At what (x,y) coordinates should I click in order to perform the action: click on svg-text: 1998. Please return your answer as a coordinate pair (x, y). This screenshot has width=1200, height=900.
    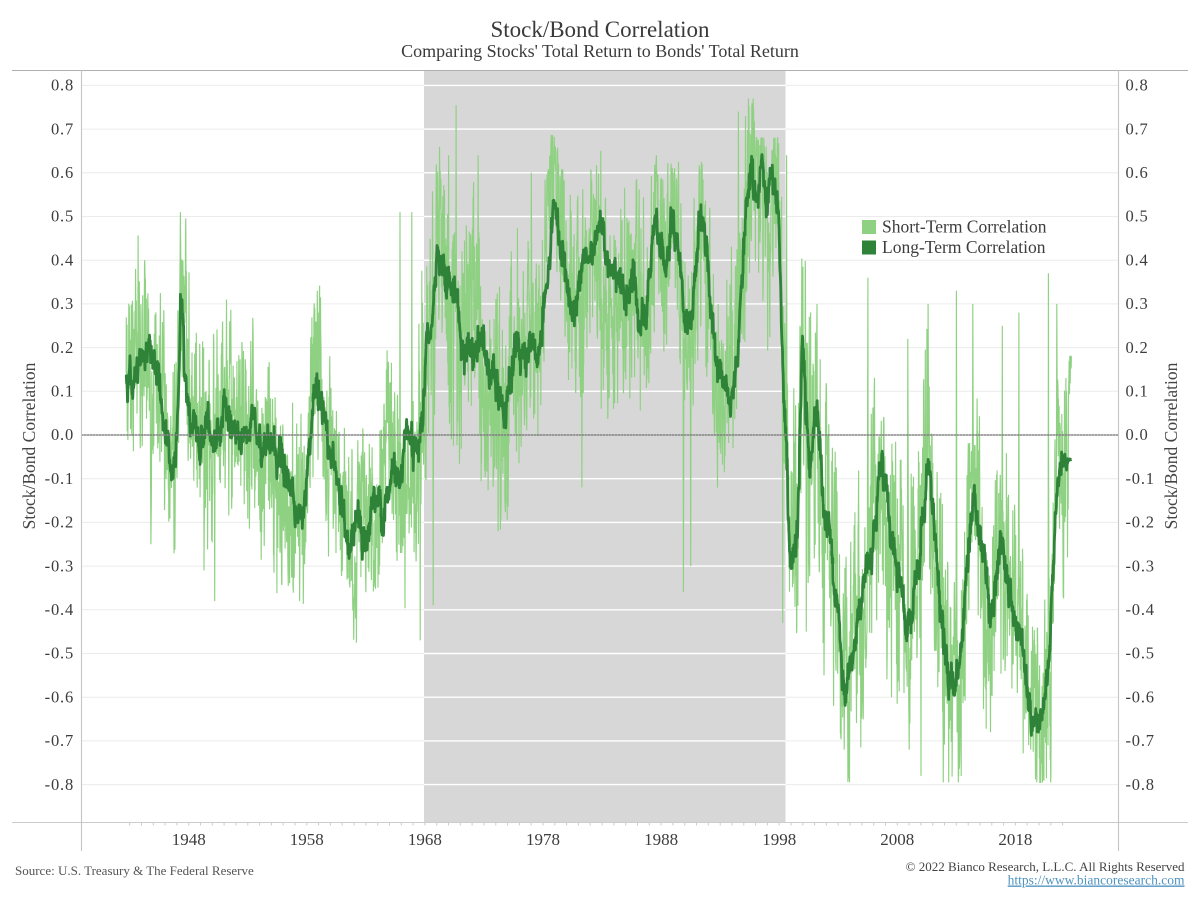
    Looking at the image, I should click on (779, 839).